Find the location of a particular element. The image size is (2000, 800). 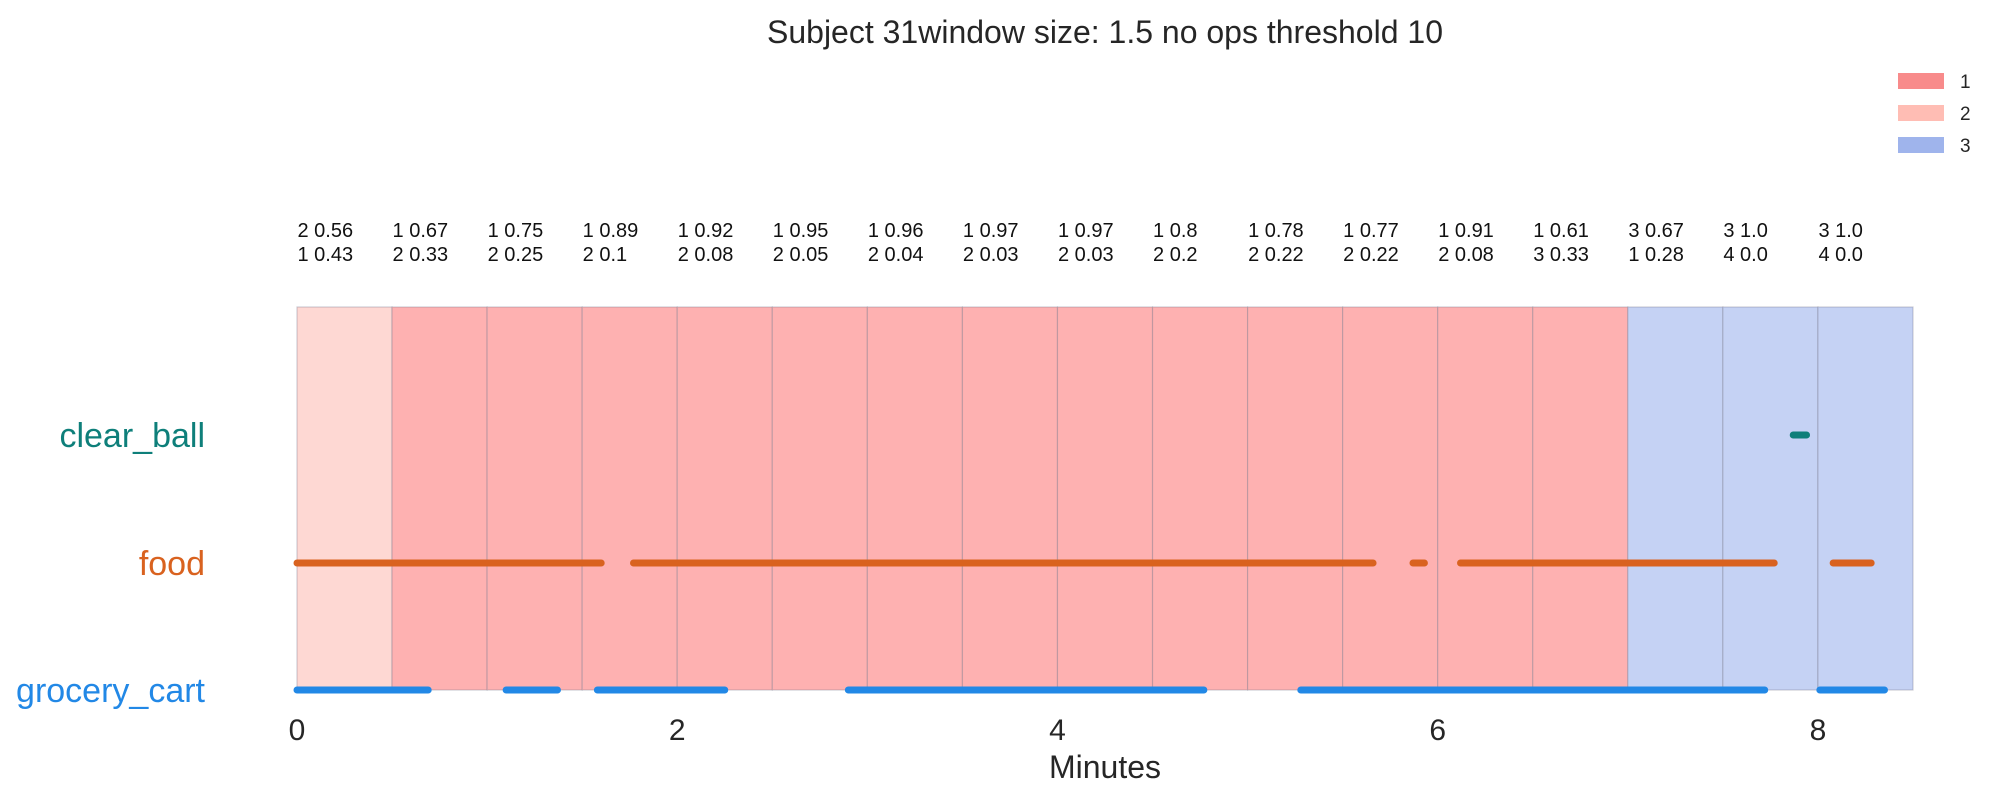

legend-label-3: 3 is located at coordinates (1965, 146).